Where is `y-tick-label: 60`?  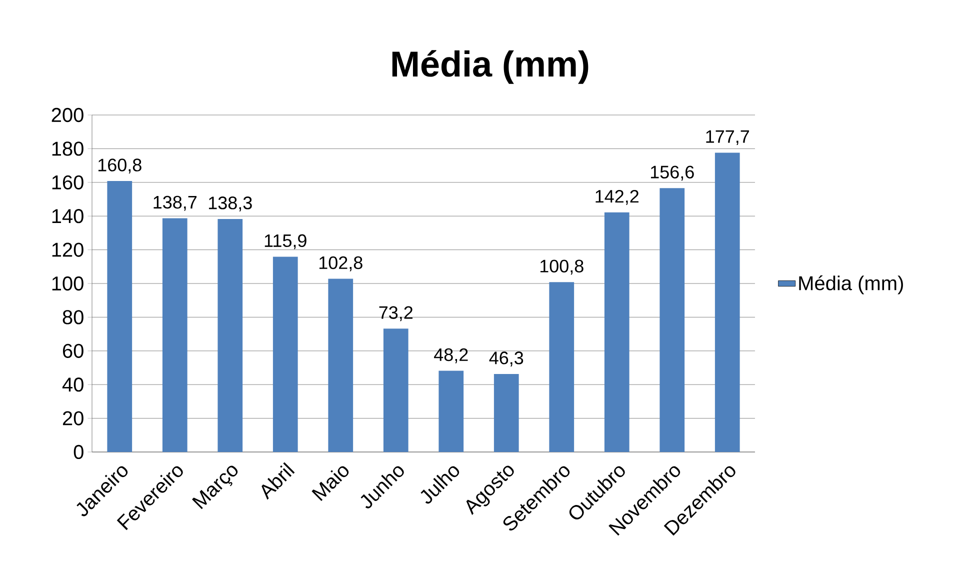 y-tick-label: 60 is located at coordinates (73, 351).